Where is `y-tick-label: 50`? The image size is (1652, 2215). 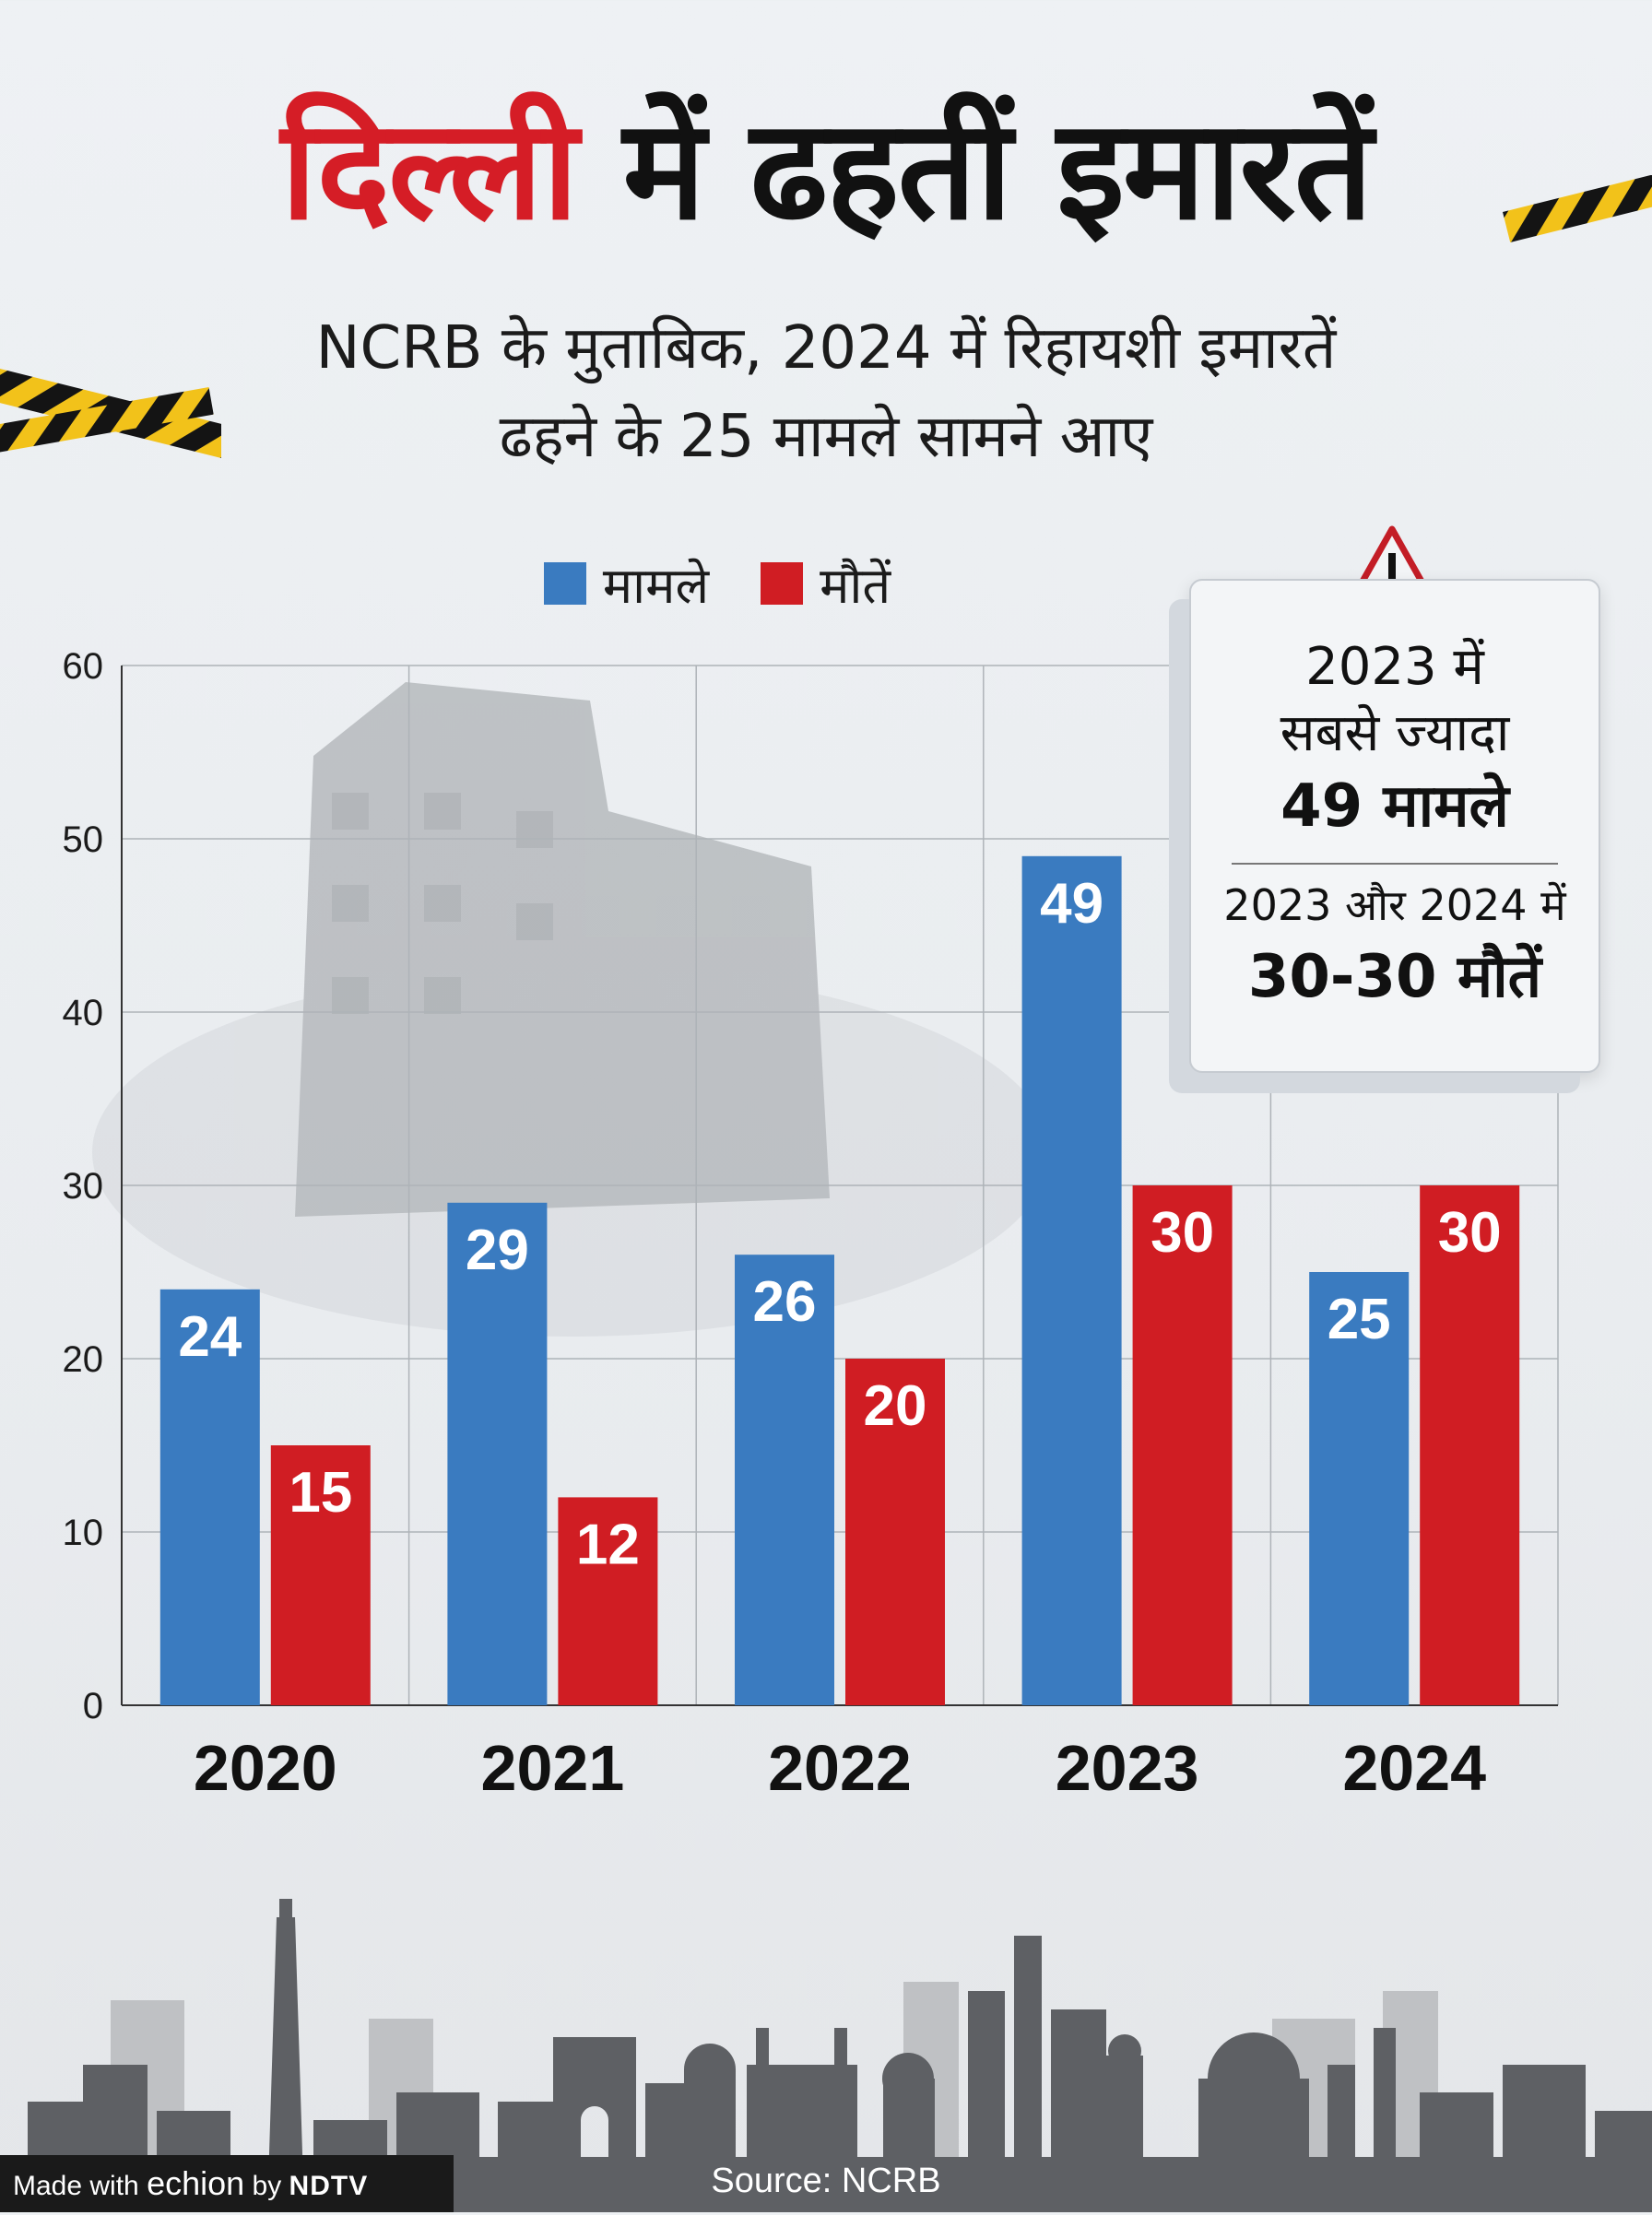
y-tick-label: 50 is located at coordinates (83, 839).